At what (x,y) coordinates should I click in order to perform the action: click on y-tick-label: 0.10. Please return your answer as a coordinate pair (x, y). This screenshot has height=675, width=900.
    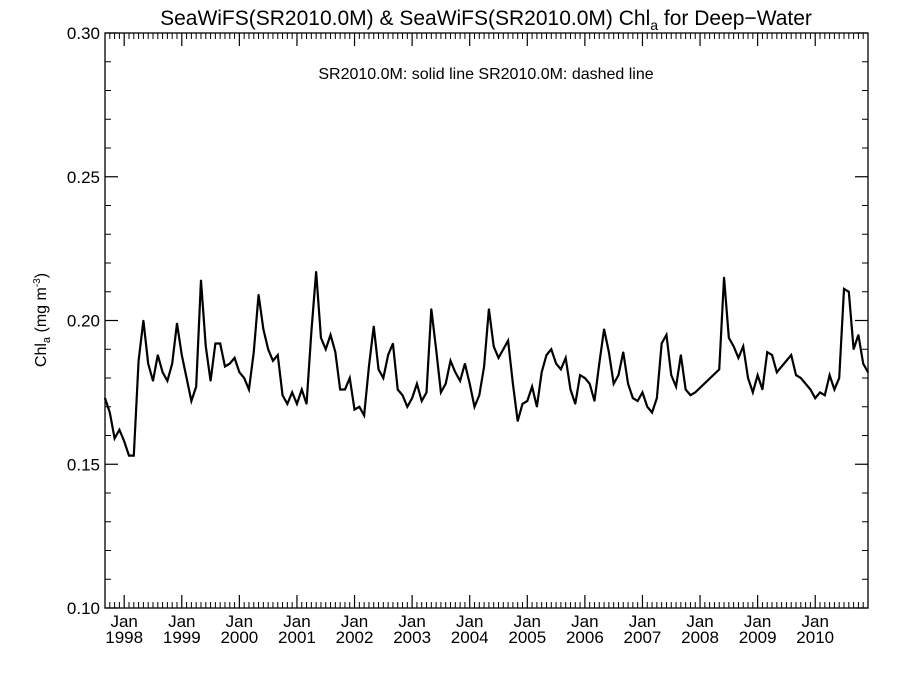
    Looking at the image, I should click on (83, 608).